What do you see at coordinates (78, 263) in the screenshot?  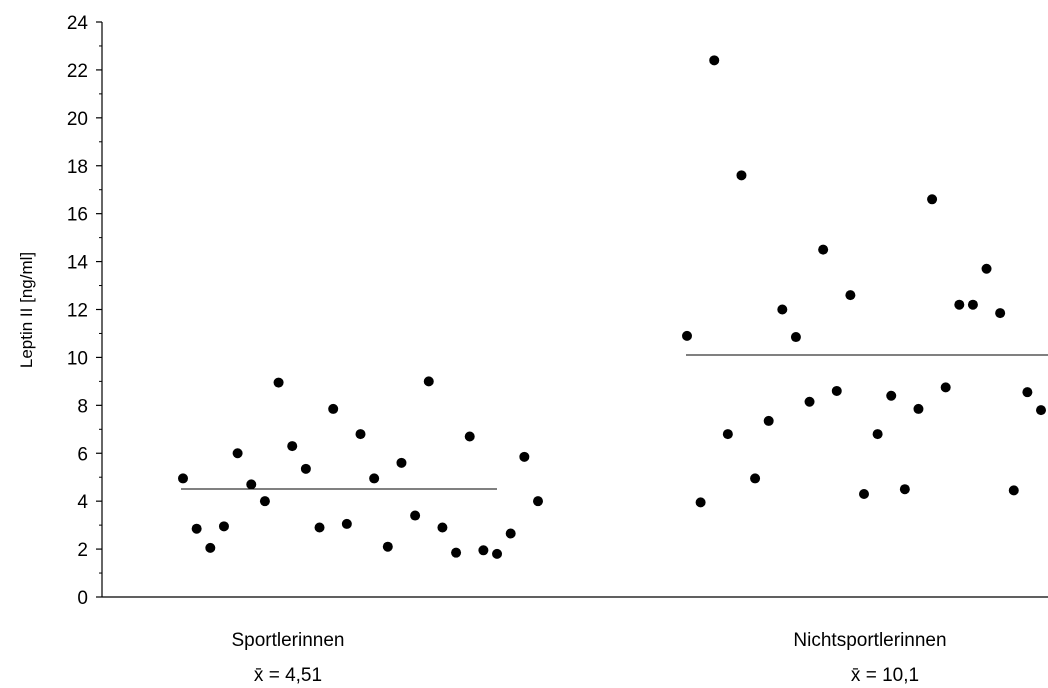 I see `y-tick-label: 14` at bounding box center [78, 263].